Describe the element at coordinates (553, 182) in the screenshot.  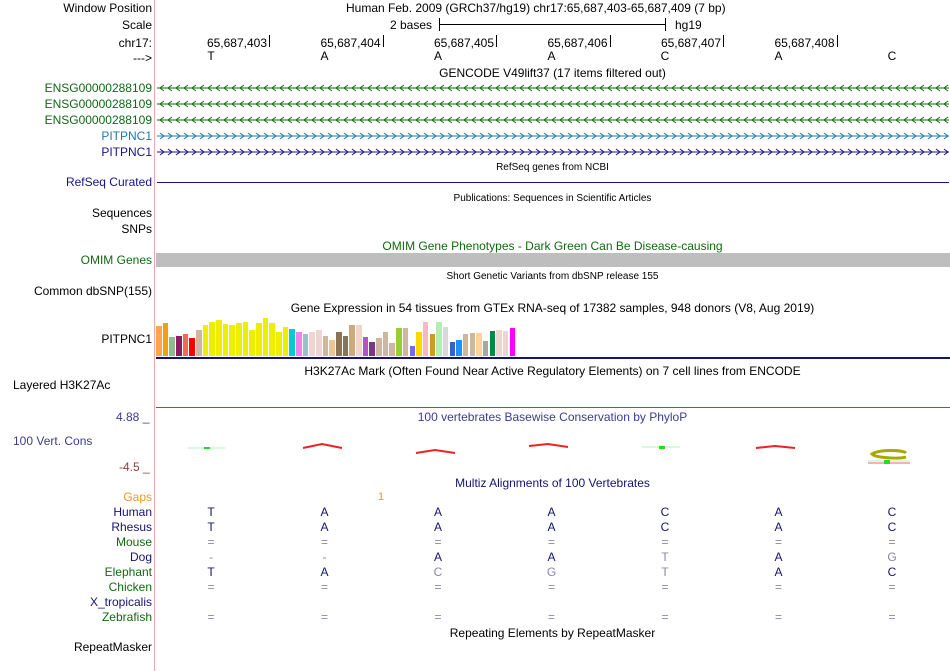
I see `refseq-feature` at that location.